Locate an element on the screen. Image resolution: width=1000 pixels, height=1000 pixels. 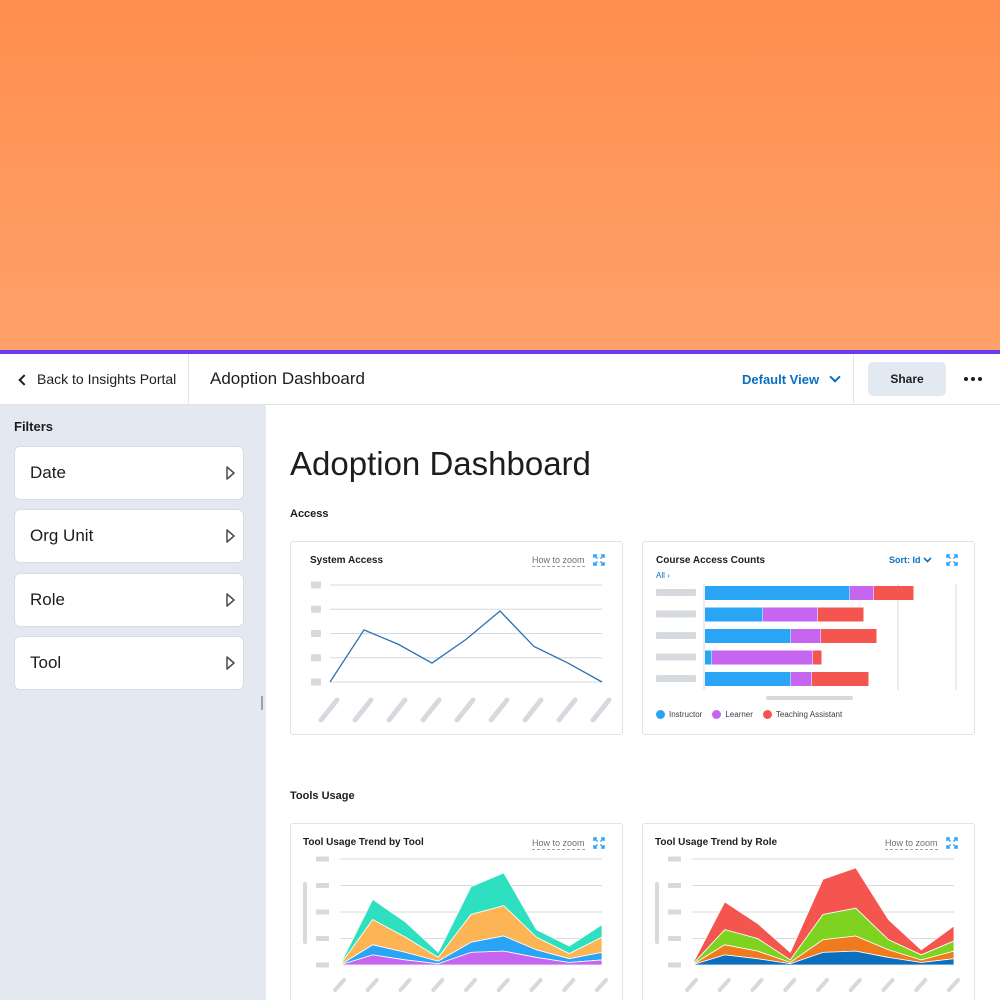
chart-title: Tool Usage Trend by Tool is located at coordinates (363, 842).